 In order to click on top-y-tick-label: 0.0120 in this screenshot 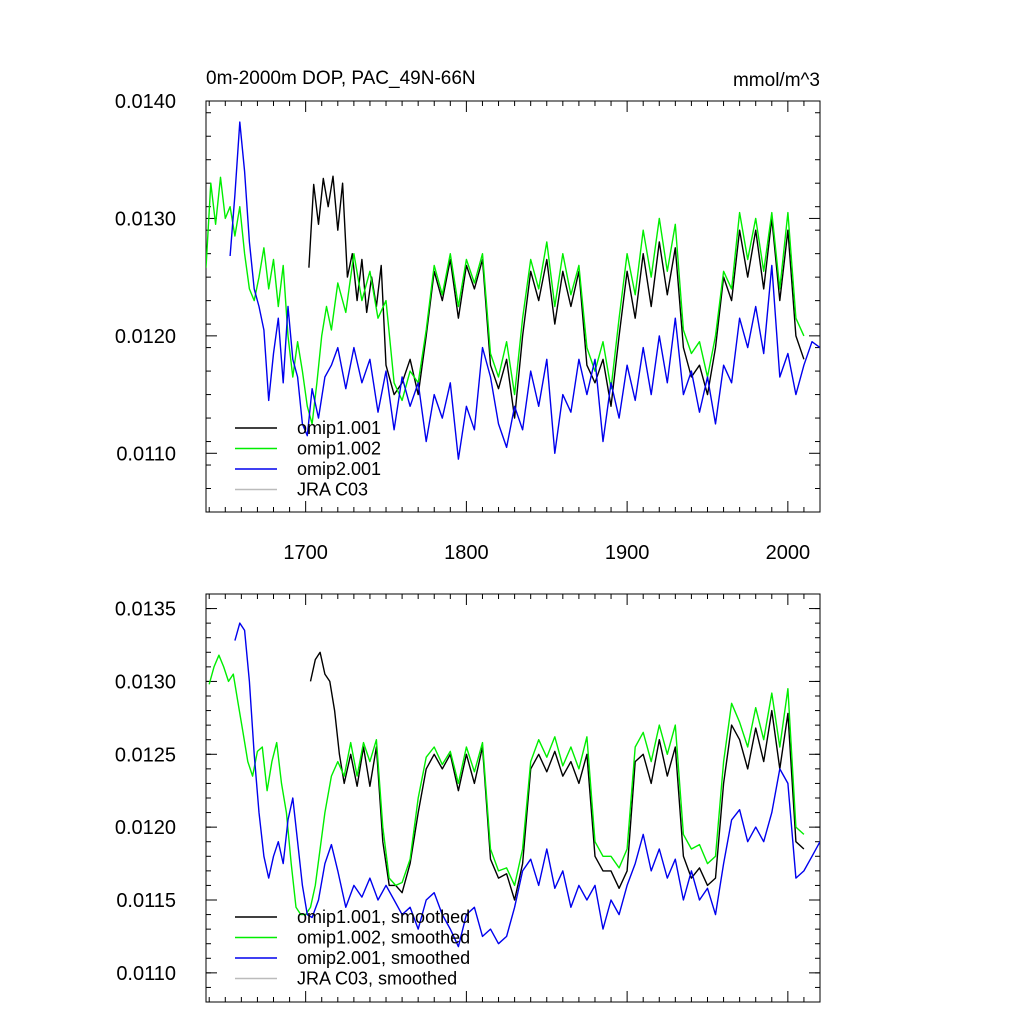, I will do `click(145, 337)`.